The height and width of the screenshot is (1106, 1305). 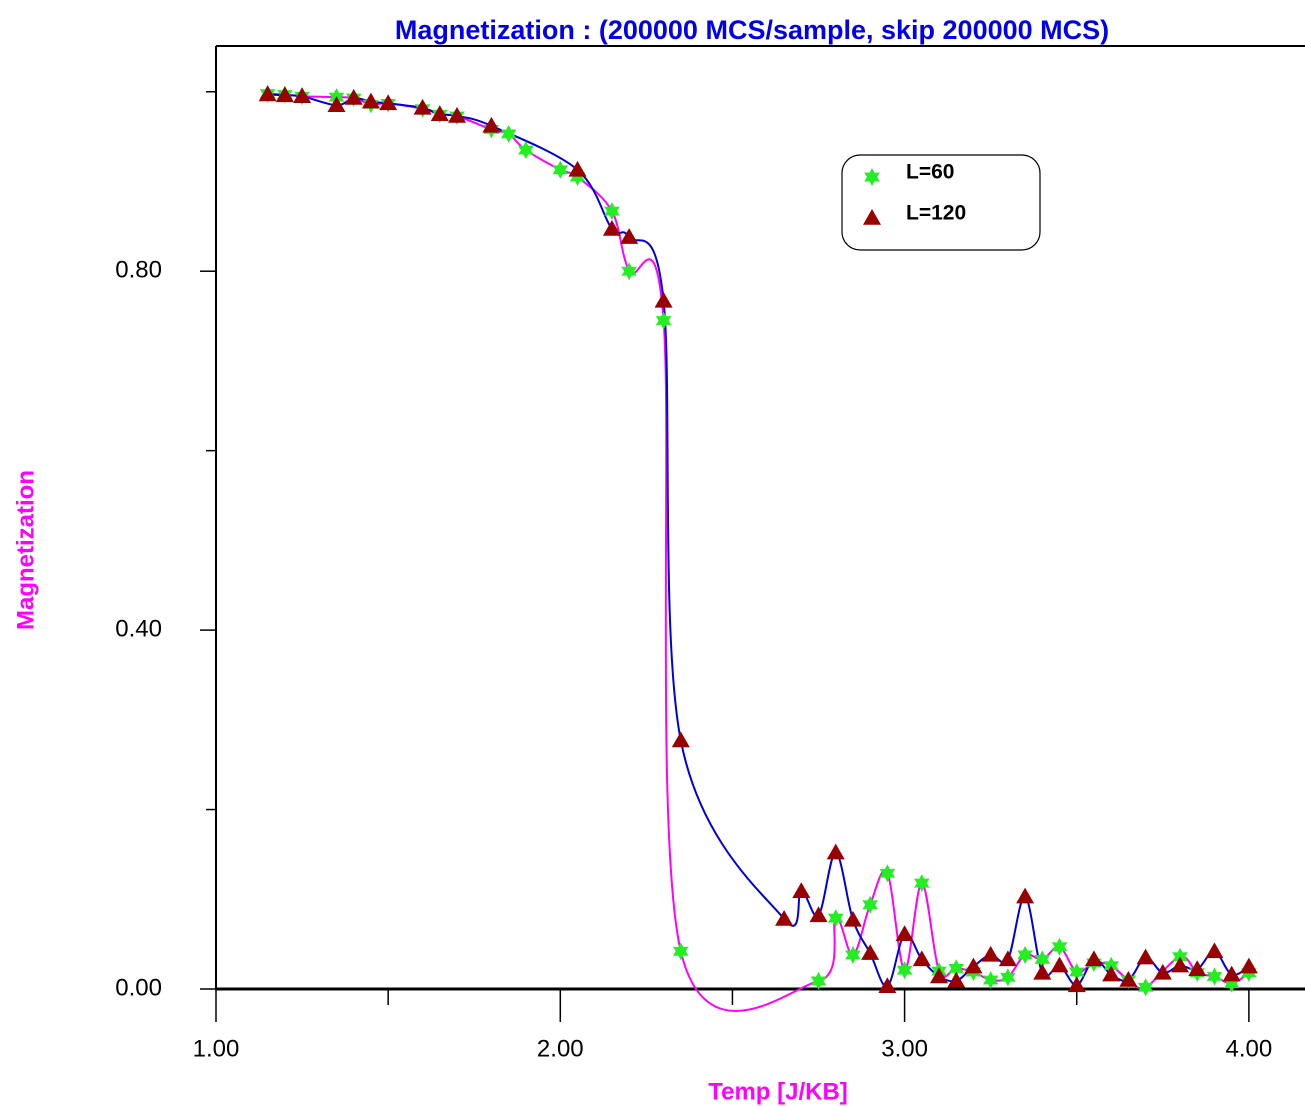 I want to click on legend-box, so click(x=941, y=202).